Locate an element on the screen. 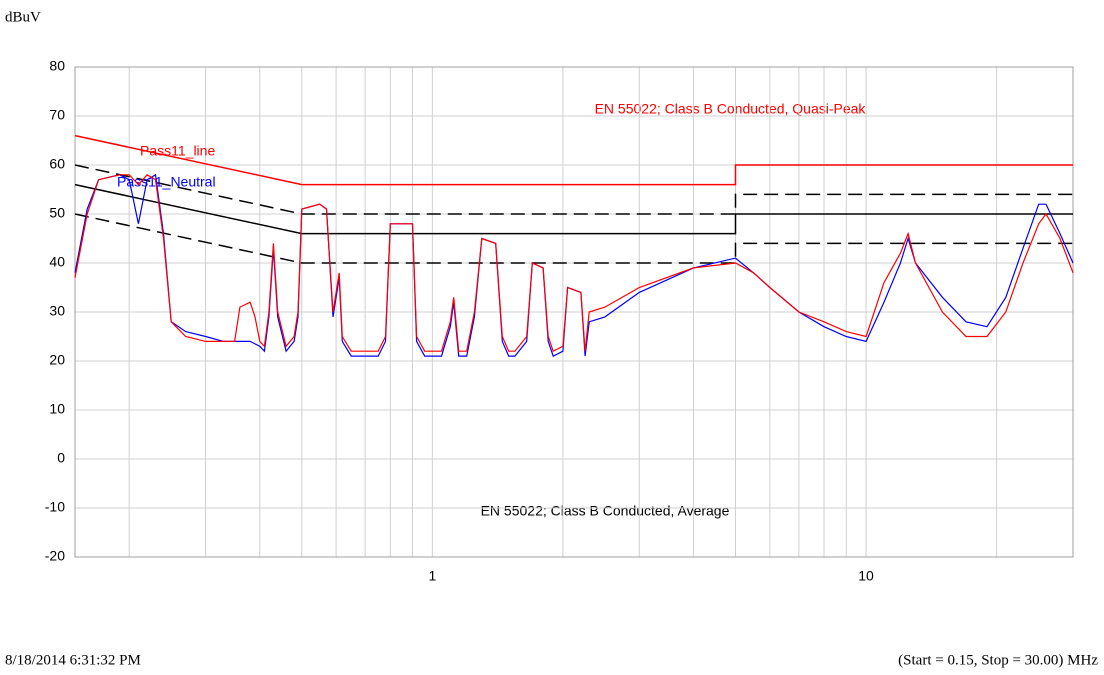  legend-label: Pass11_line is located at coordinates (177, 151).